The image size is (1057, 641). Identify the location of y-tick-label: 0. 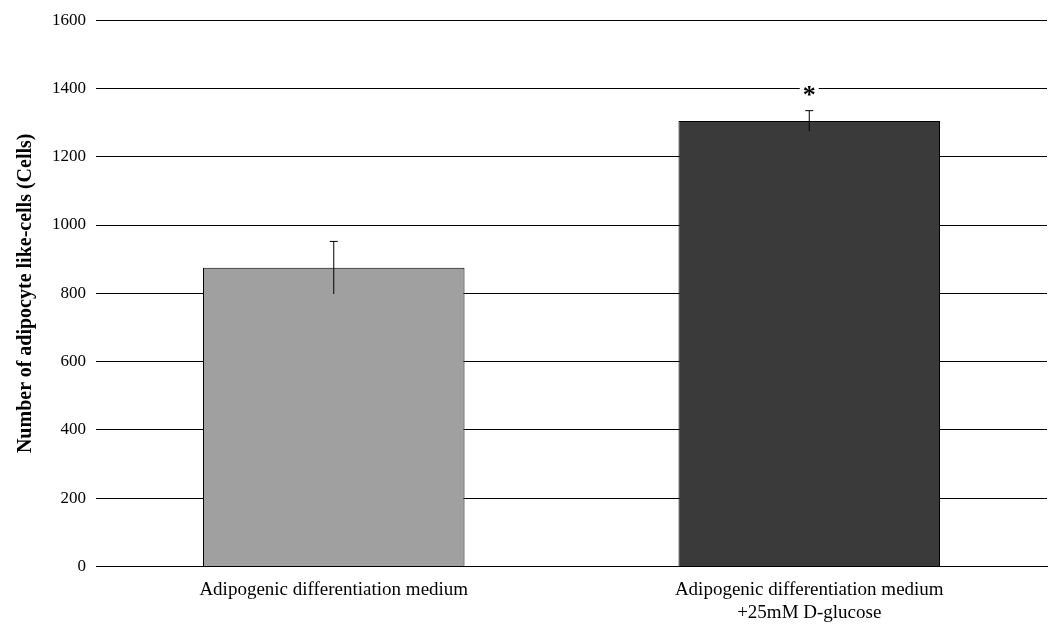
(81, 565).